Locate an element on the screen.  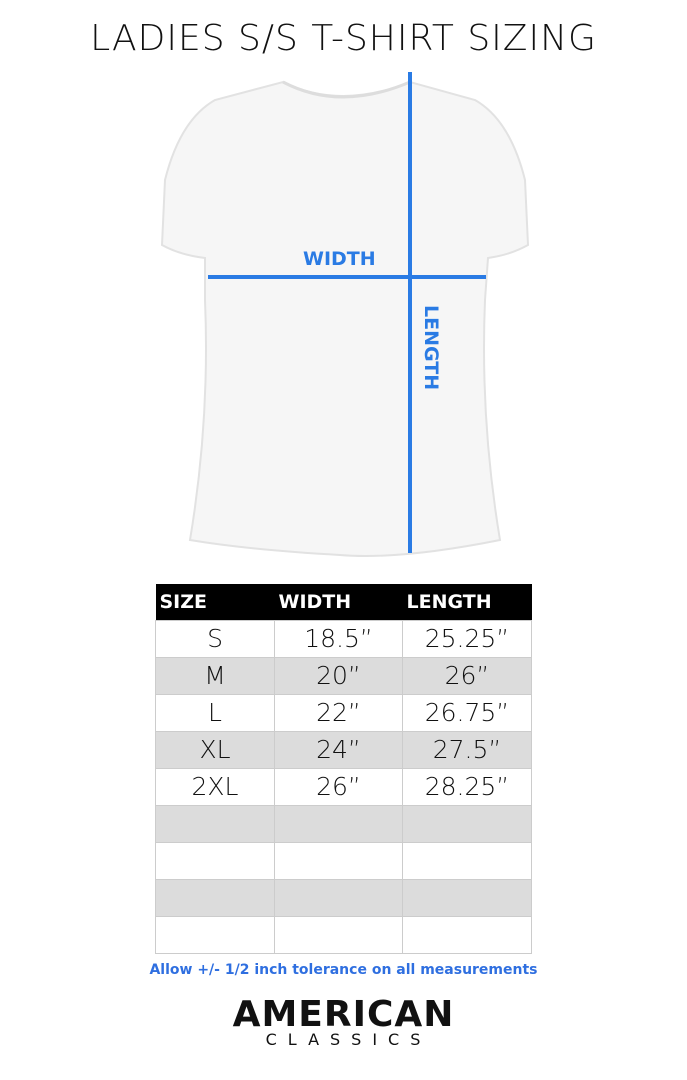
table-header: SIZE WIDTH LENGTH is located at coordinates (343, 602).